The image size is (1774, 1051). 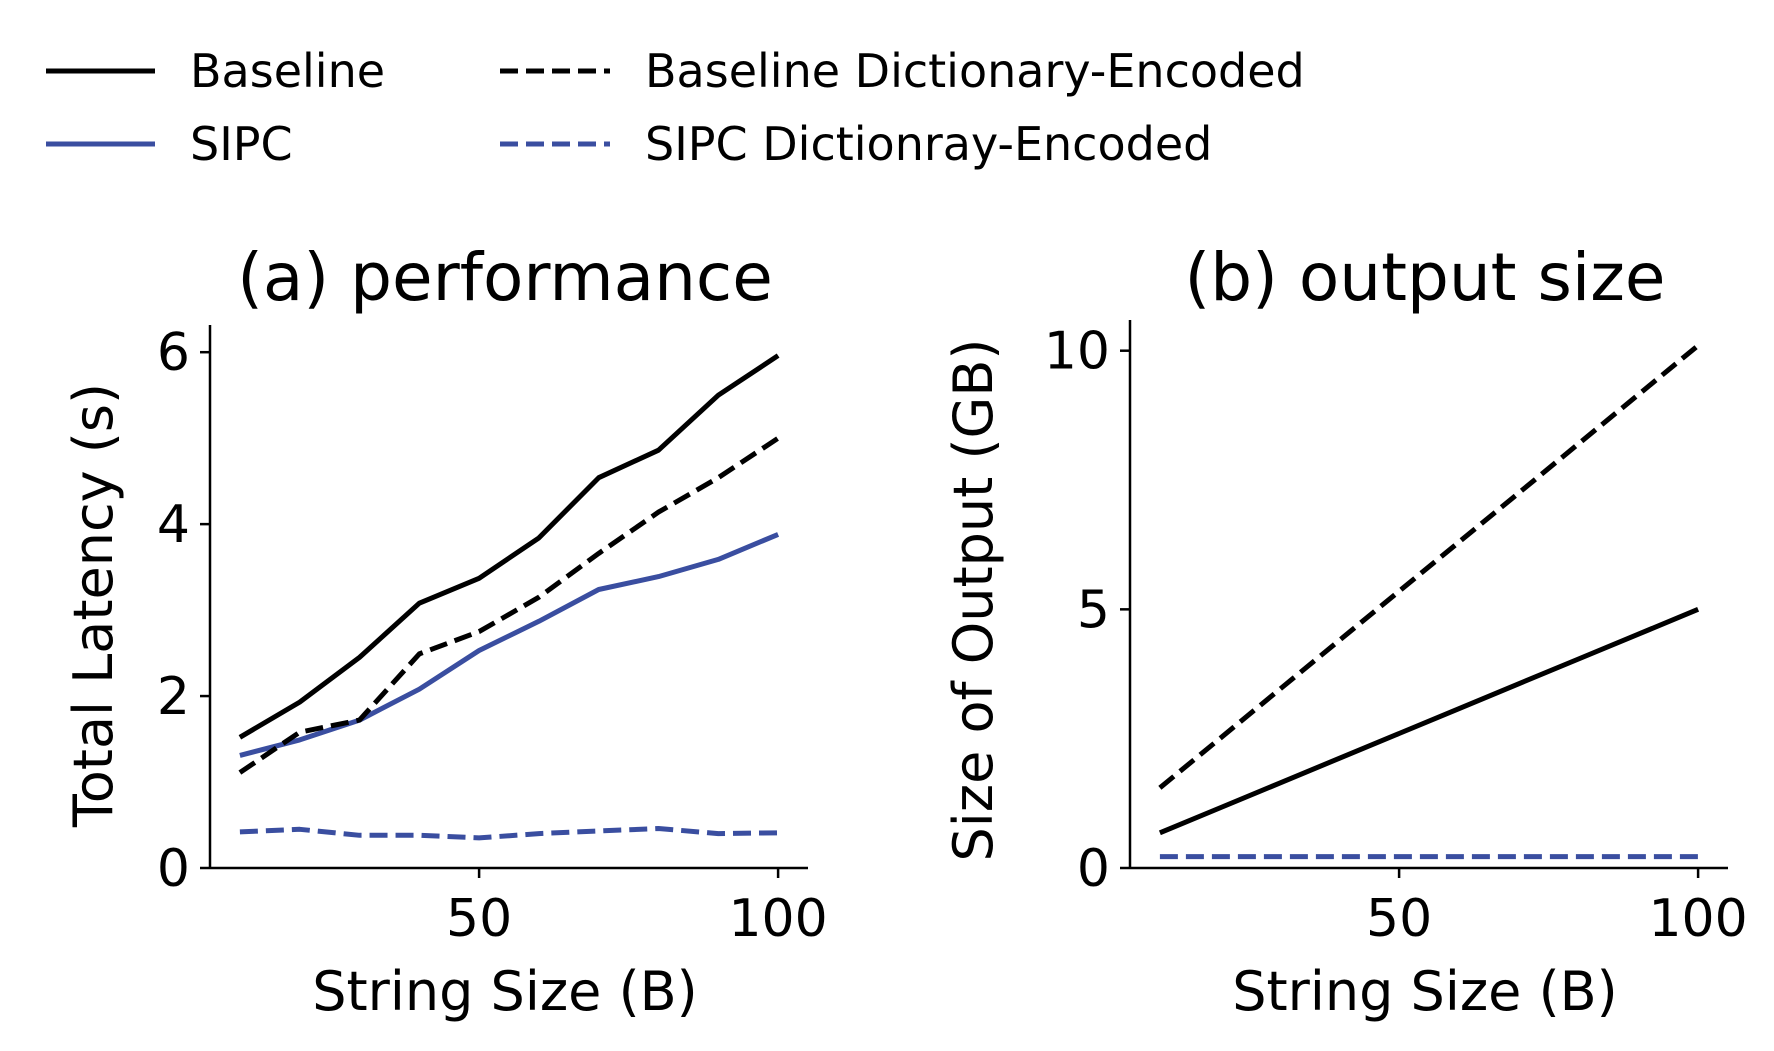 I want to click on y-axis-label: Total Latency (s), so click(x=93, y=605).